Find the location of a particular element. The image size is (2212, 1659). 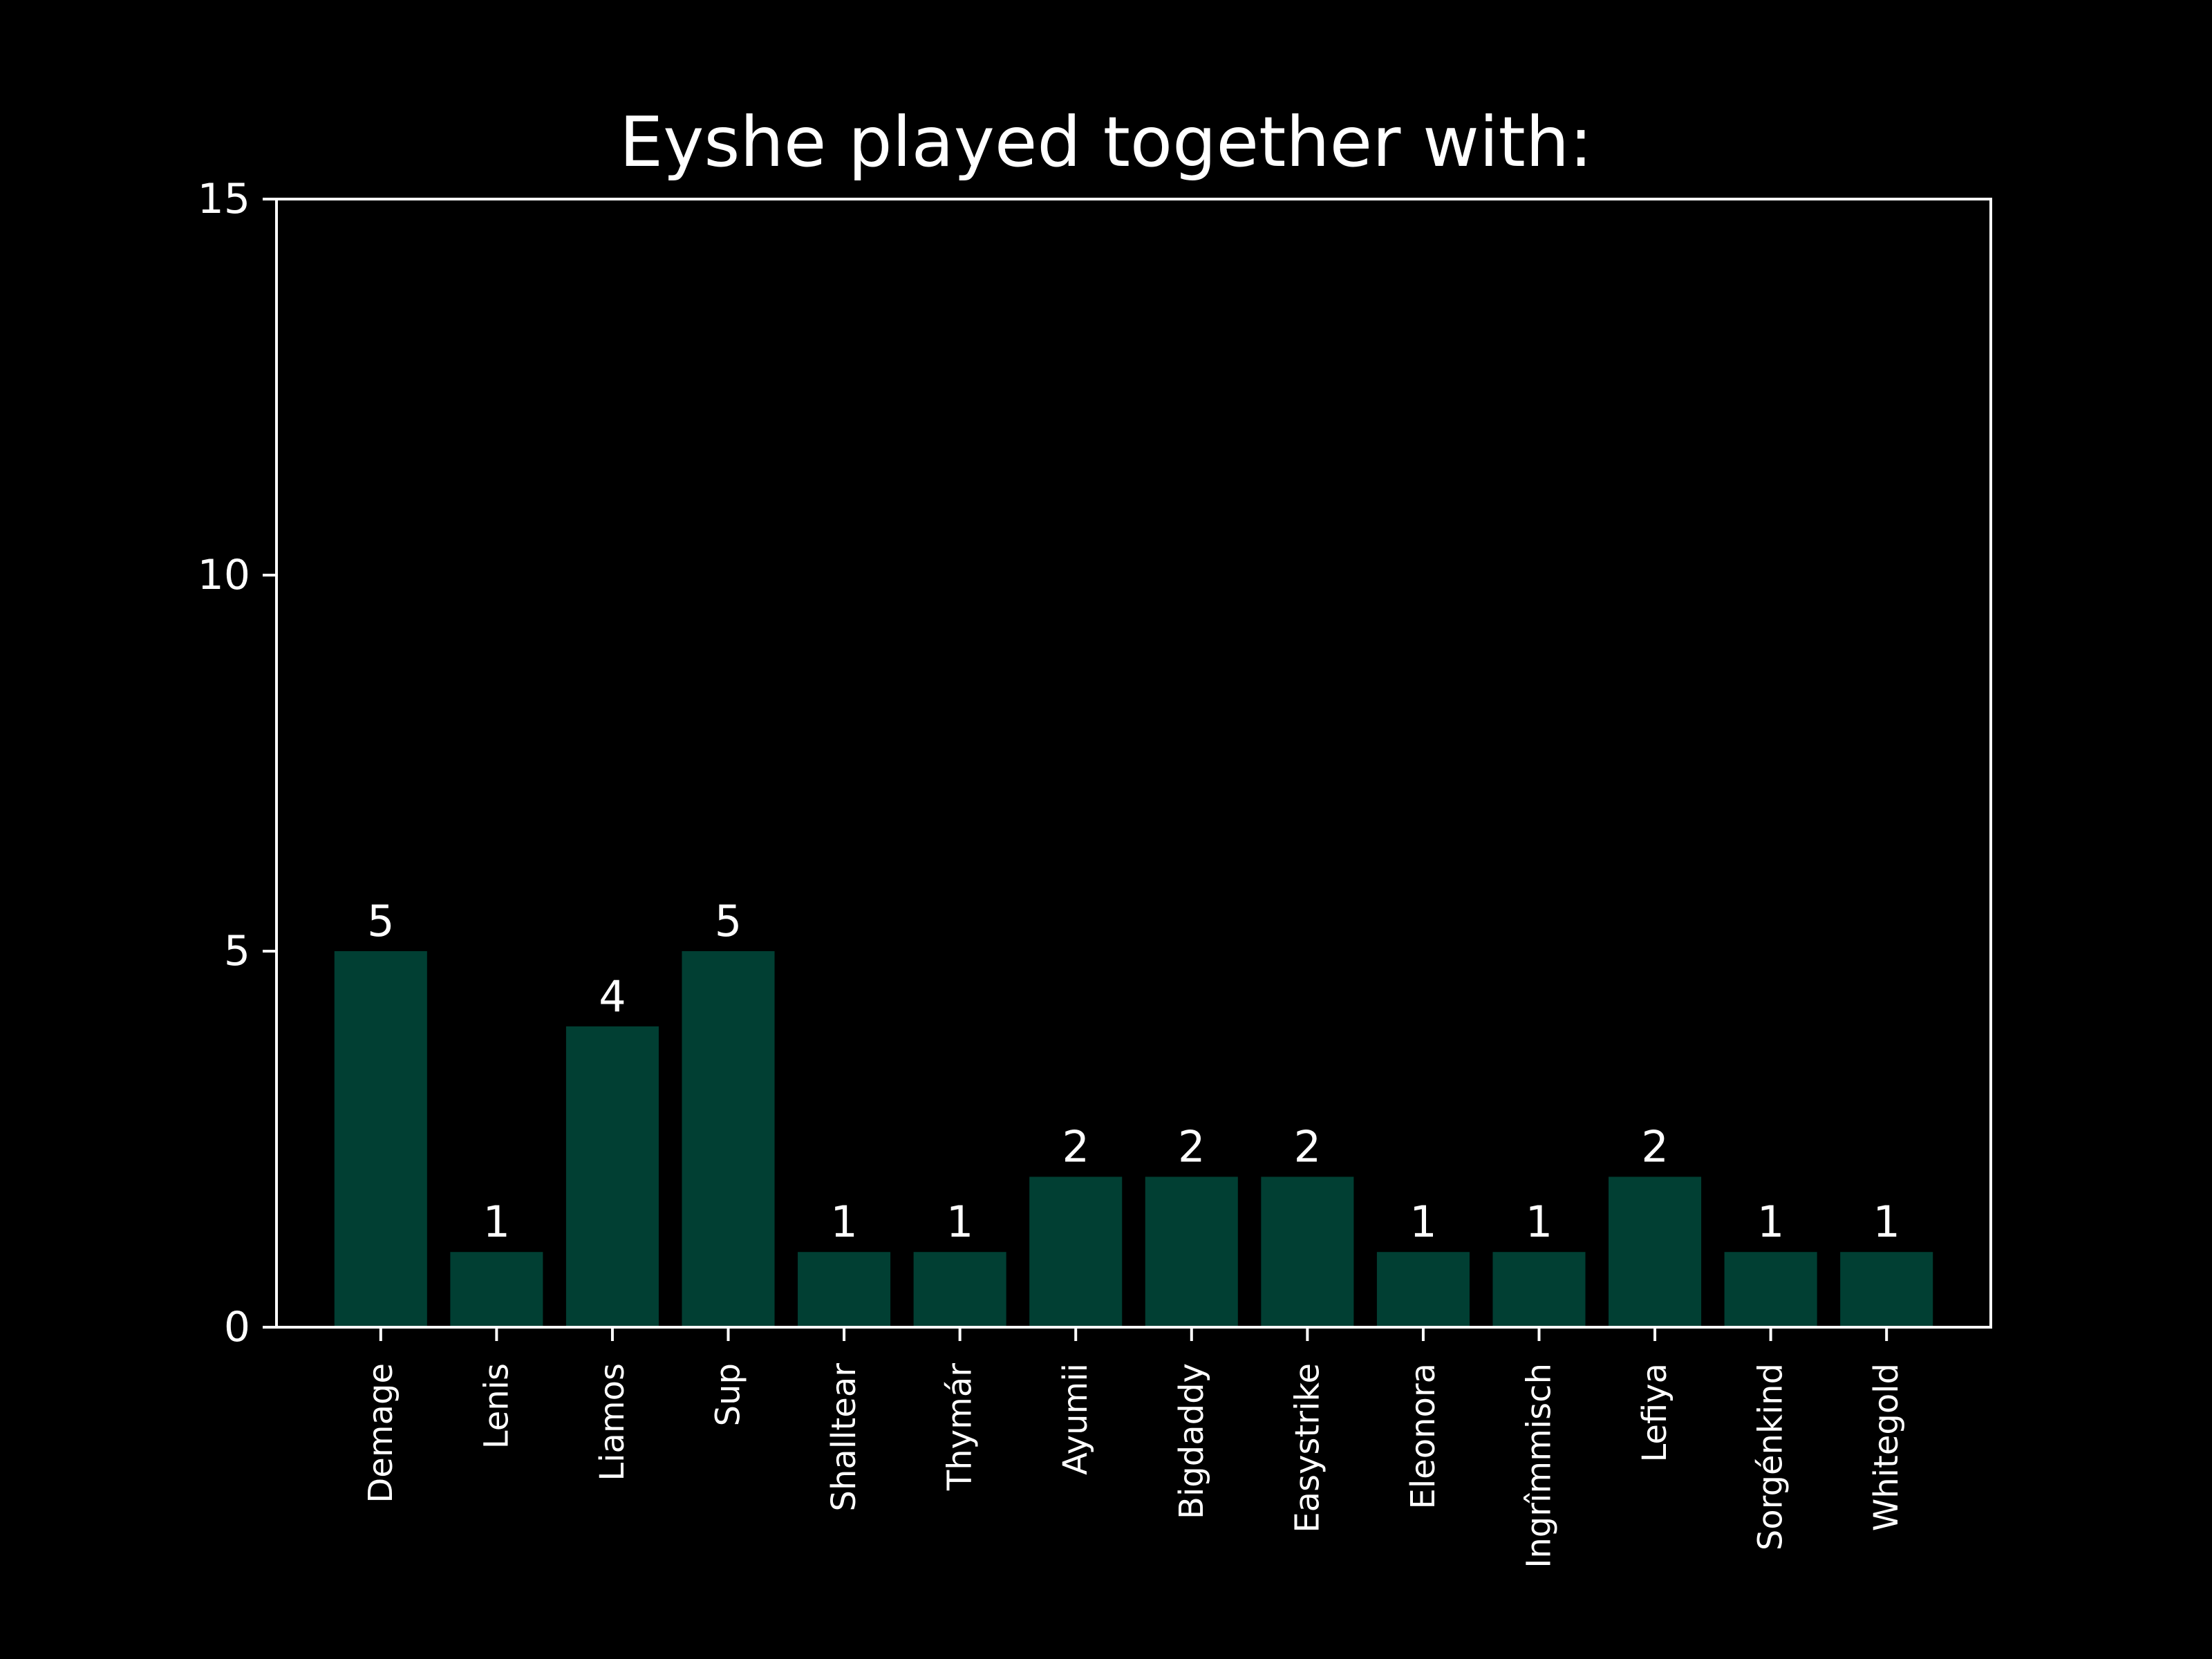

bar-sup is located at coordinates (728, 1139).